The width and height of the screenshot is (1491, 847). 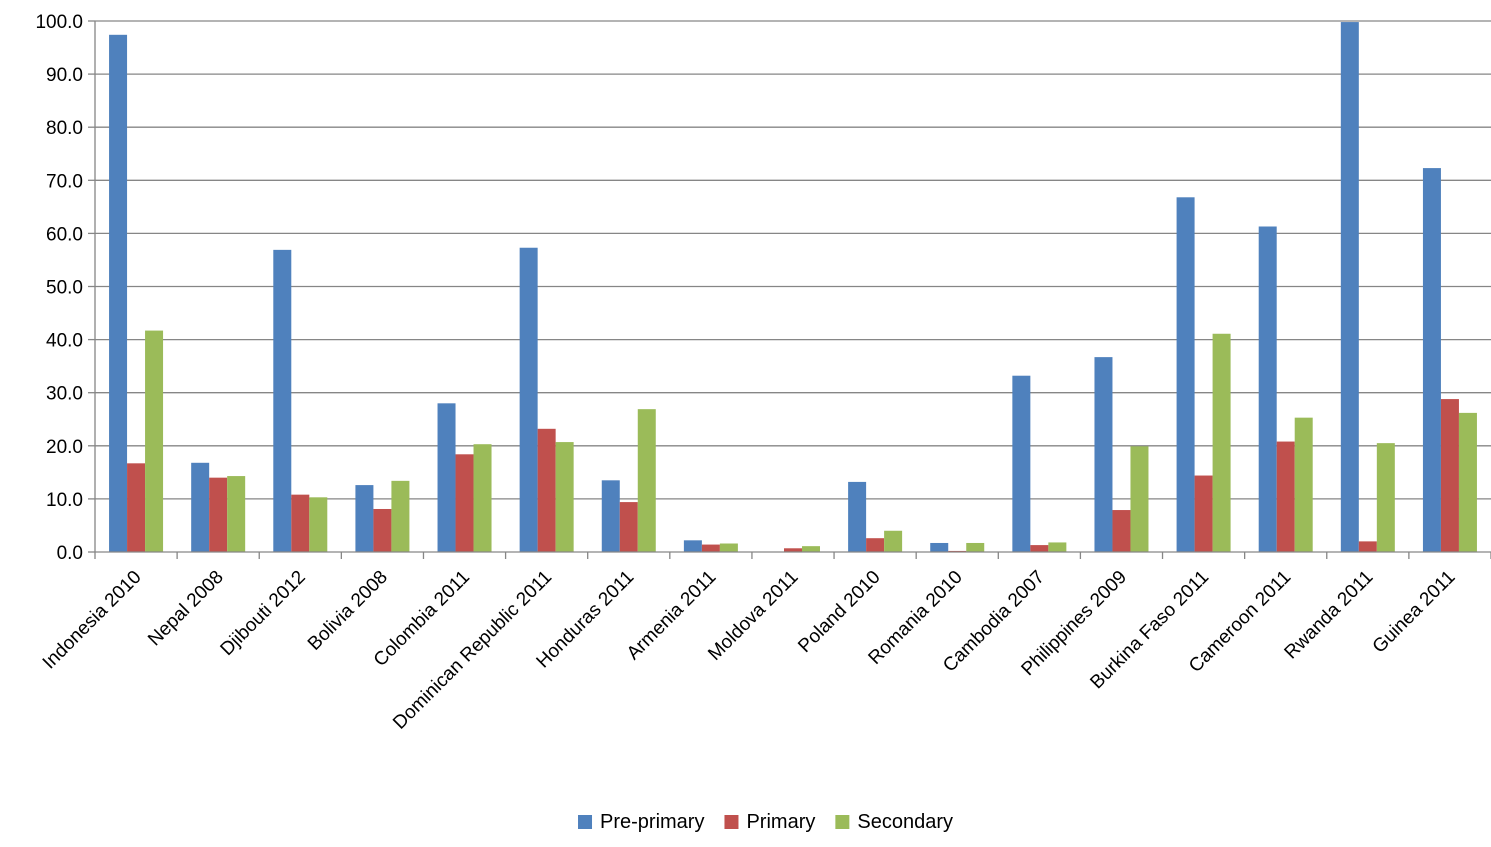 What do you see at coordinates (64, 75) in the screenshot?
I see `y-tick-label: 90.0` at bounding box center [64, 75].